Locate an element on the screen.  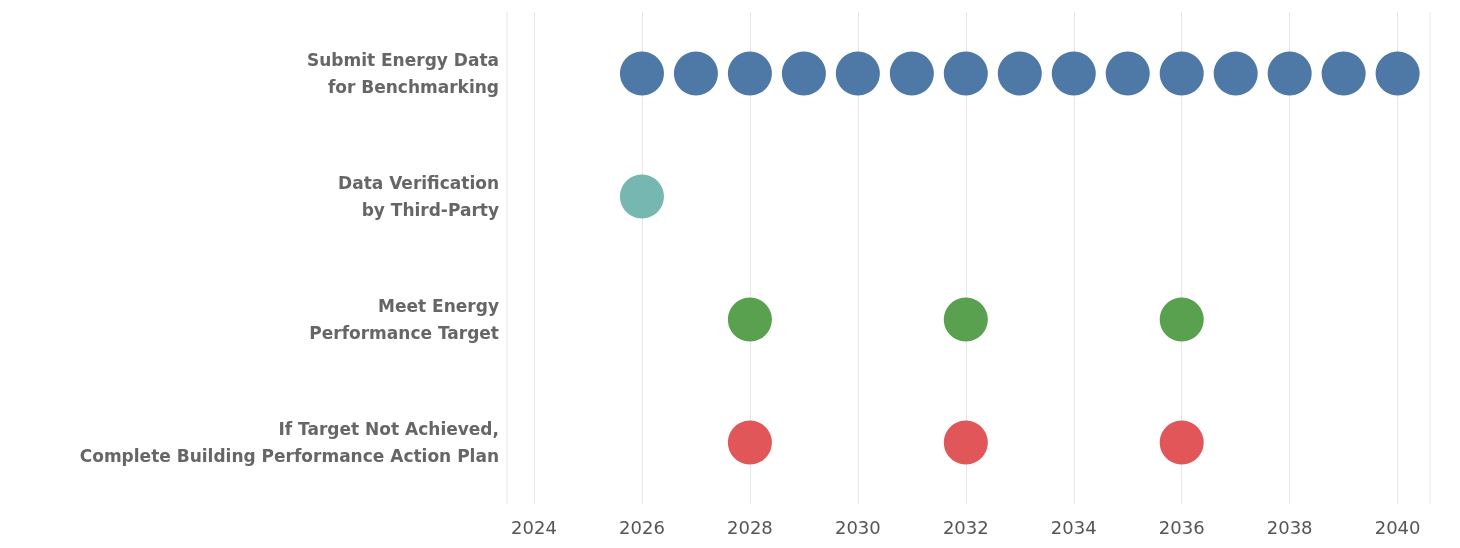
x-tick-label: 2036 is located at coordinates (1181, 527).